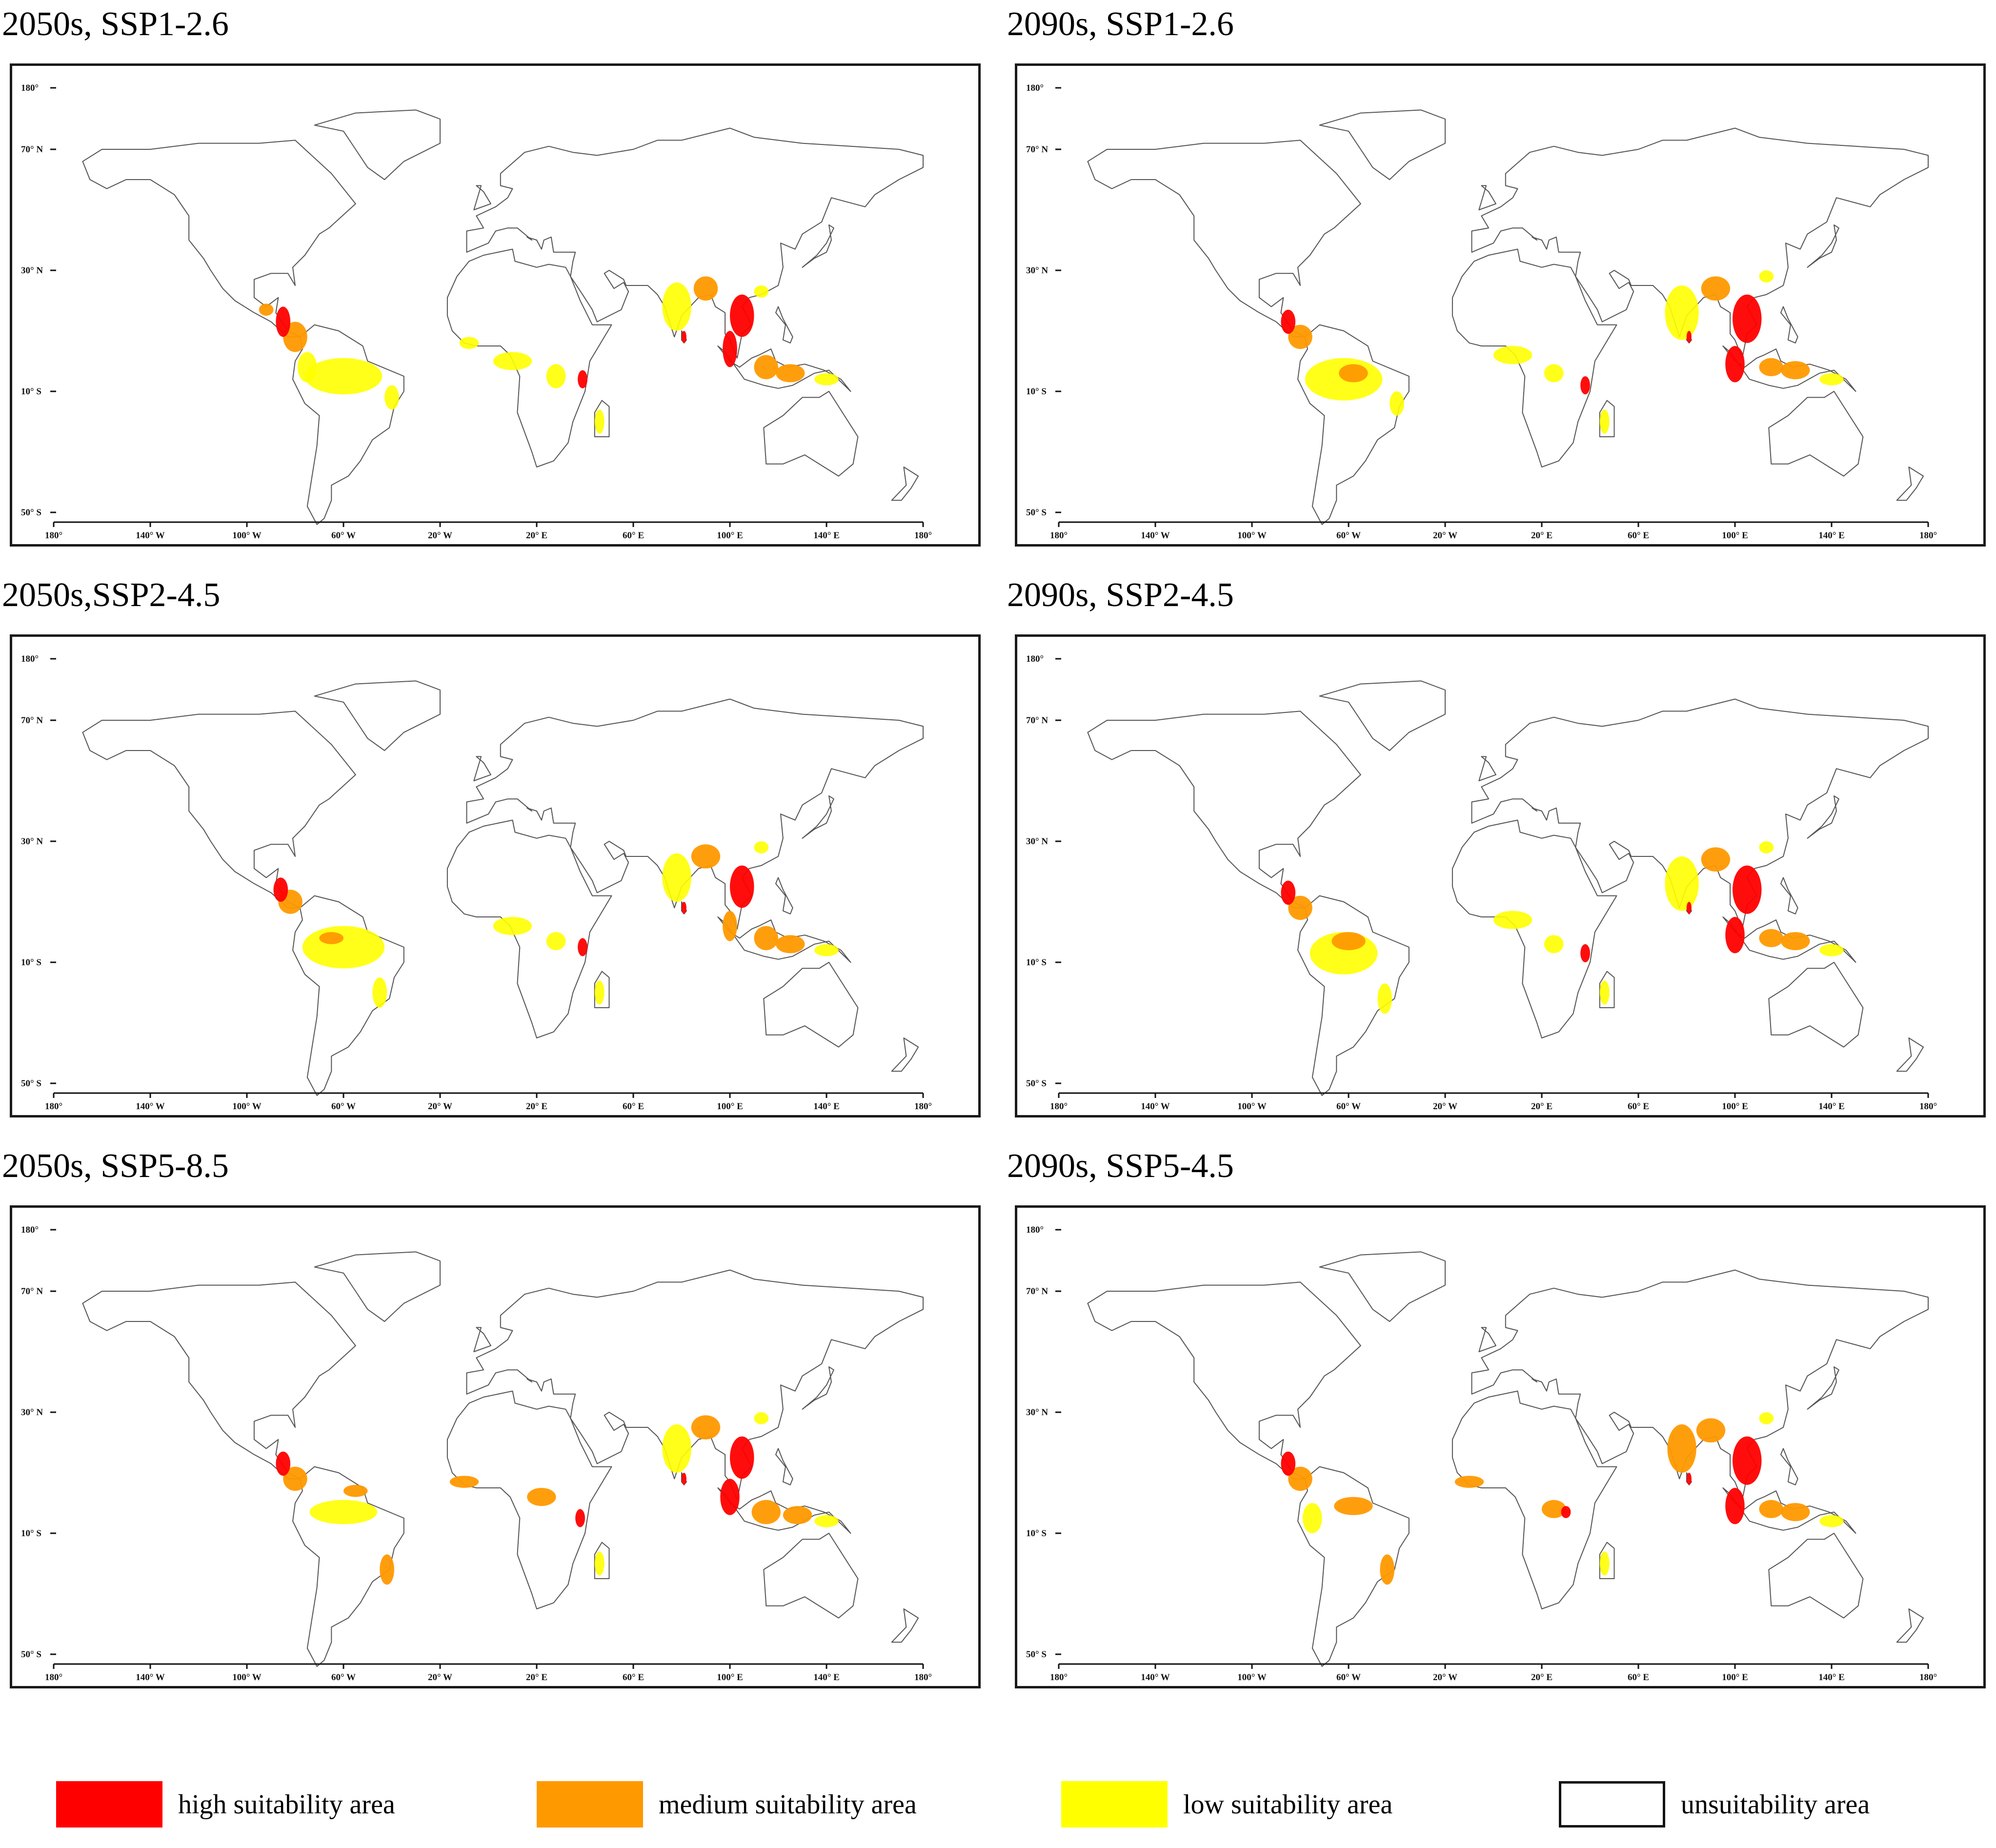 The width and height of the screenshot is (1996, 1848). What do you see at coordinates (482, 198) in the screenshot?
I see `landmass-uk` at bounding box center [482, 198].